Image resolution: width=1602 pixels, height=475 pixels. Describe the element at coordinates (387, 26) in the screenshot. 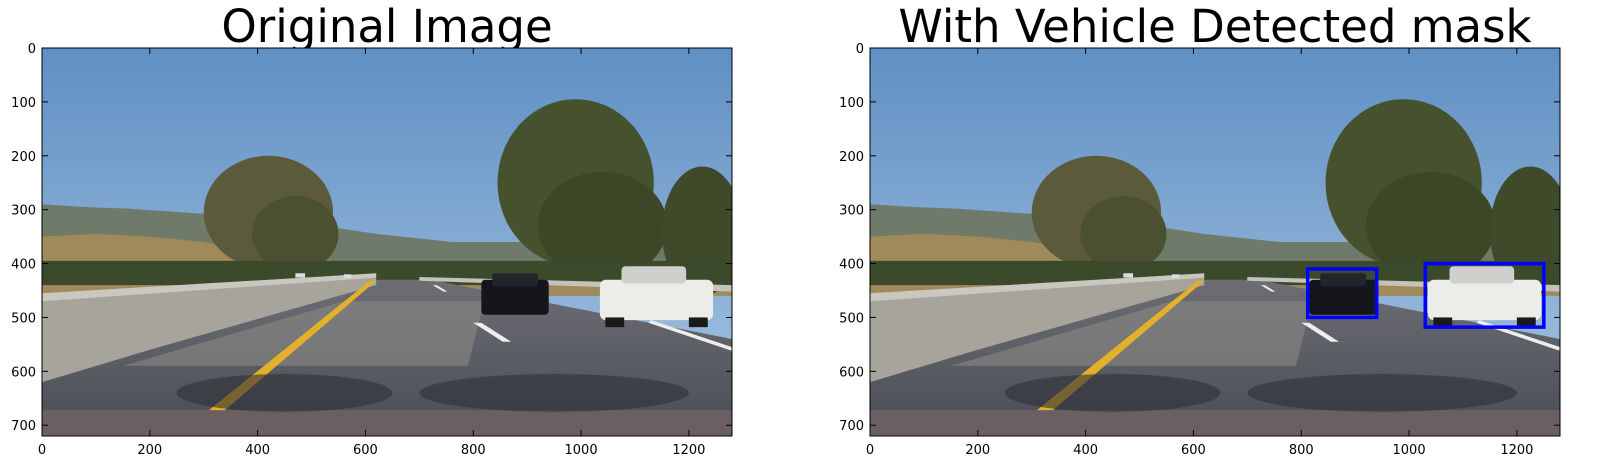

I see `panel-title: Original Image` at that location.